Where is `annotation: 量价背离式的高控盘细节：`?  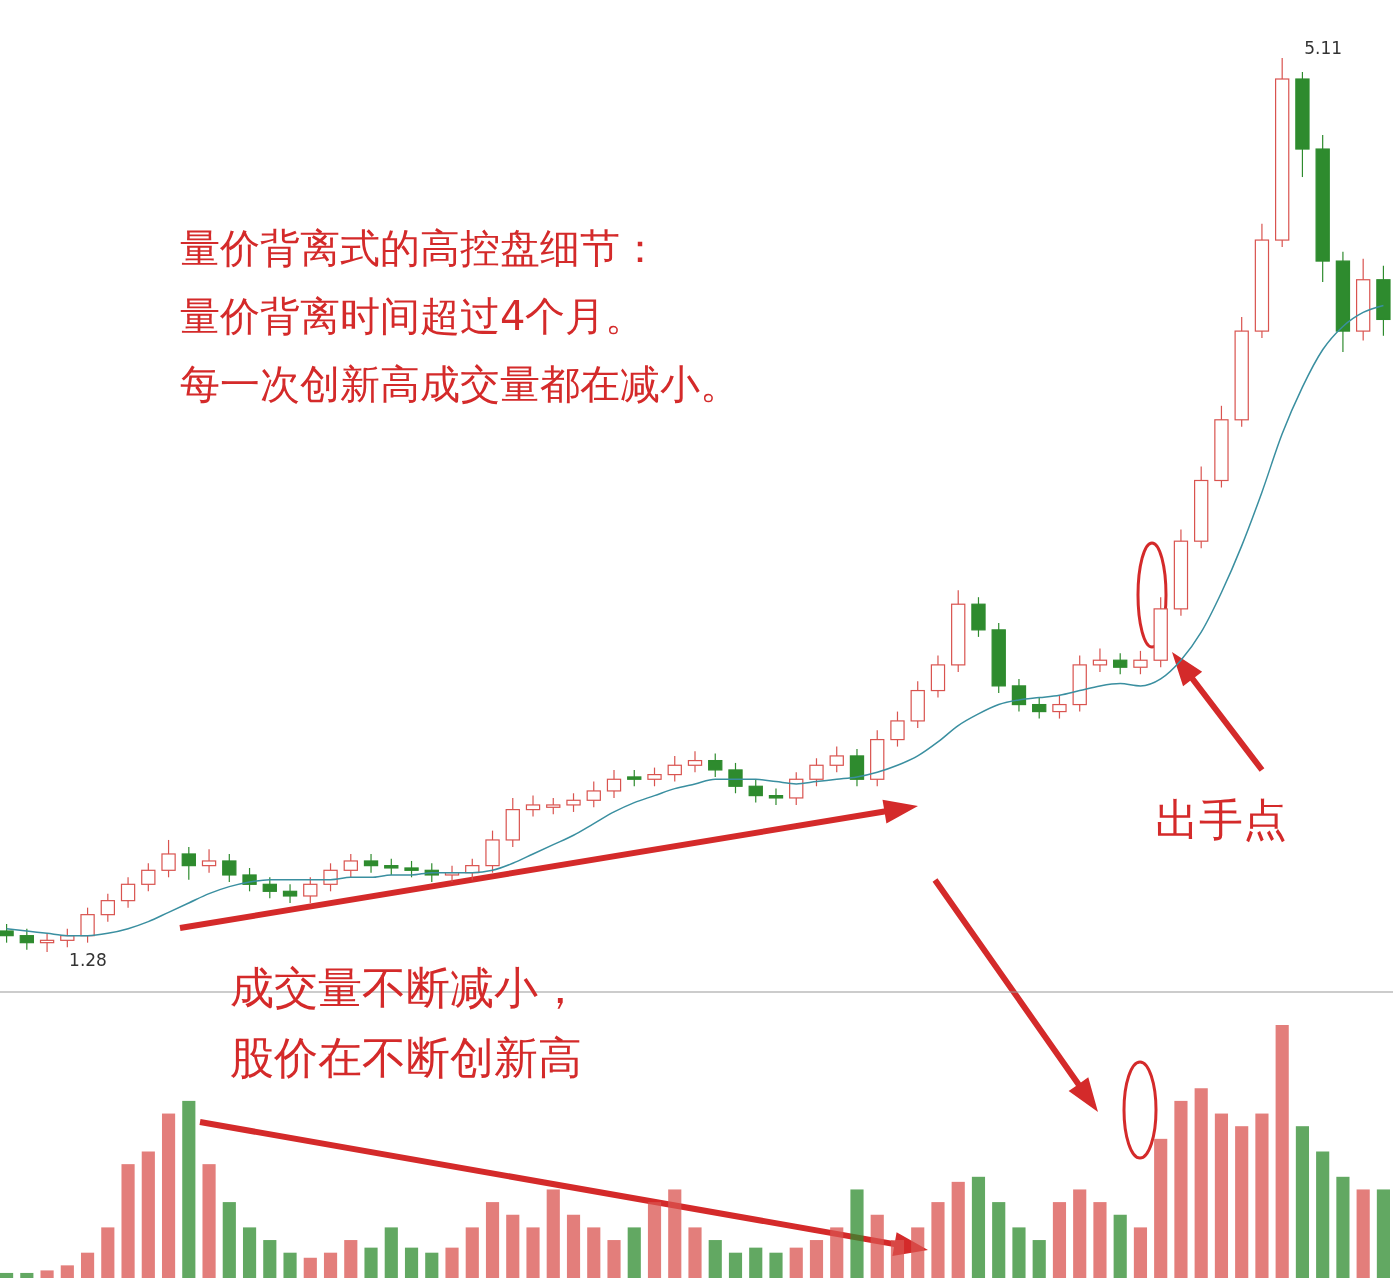
annotation: 量价背离式的高控盘细节： is located at coordinates (420, 248).